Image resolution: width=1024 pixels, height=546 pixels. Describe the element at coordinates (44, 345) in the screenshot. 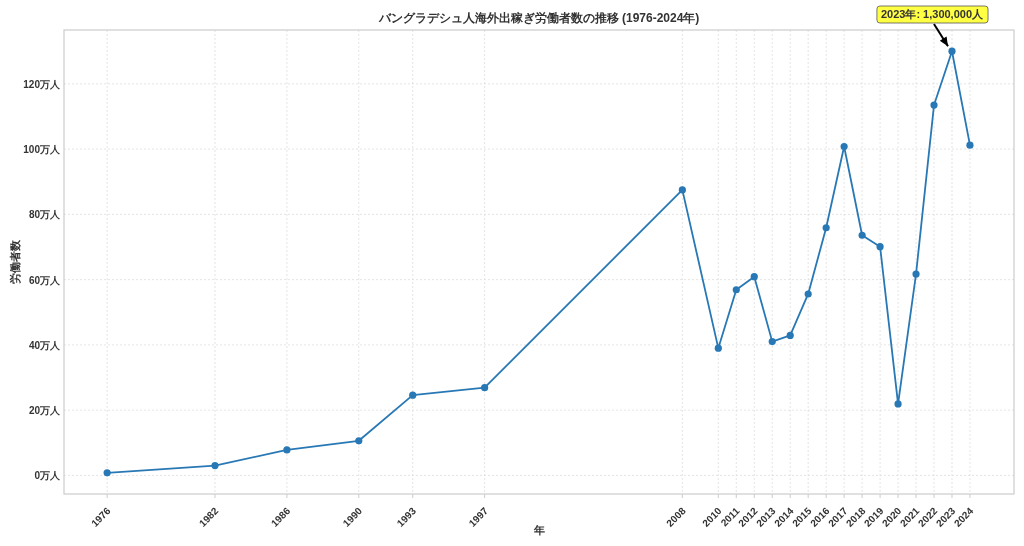

I see `y-tick-label: 40万人` at that location.